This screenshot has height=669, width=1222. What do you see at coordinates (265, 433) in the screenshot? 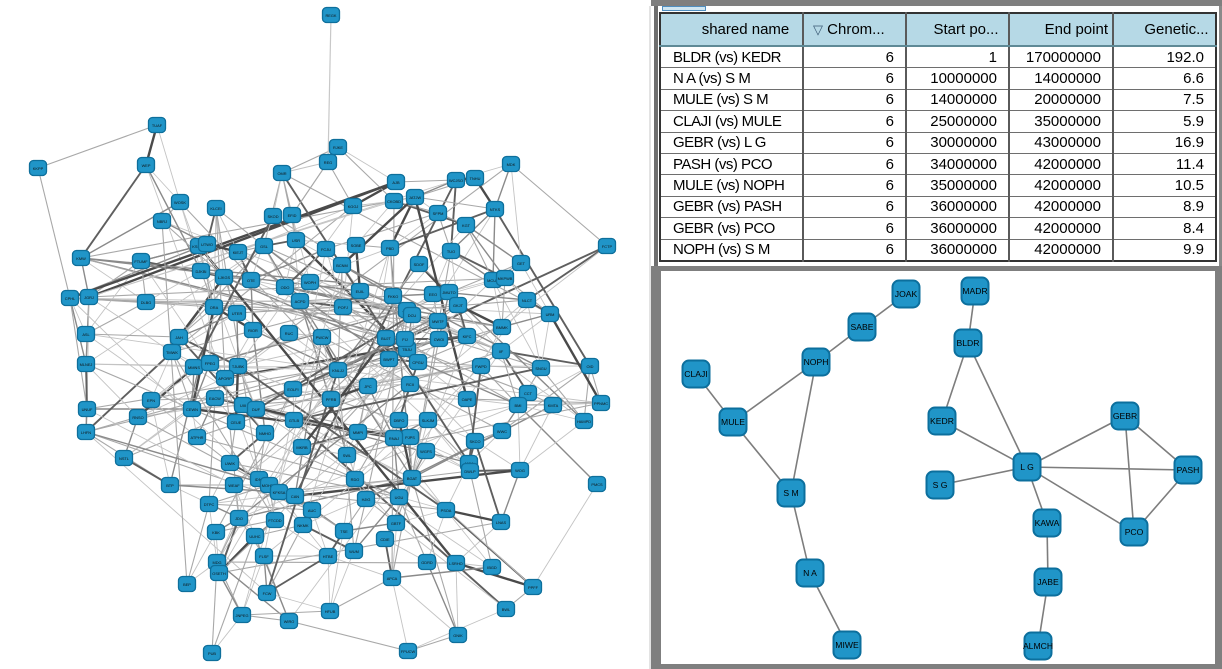
I see `svg-text: NMHO` at bounding box center [265, 433].